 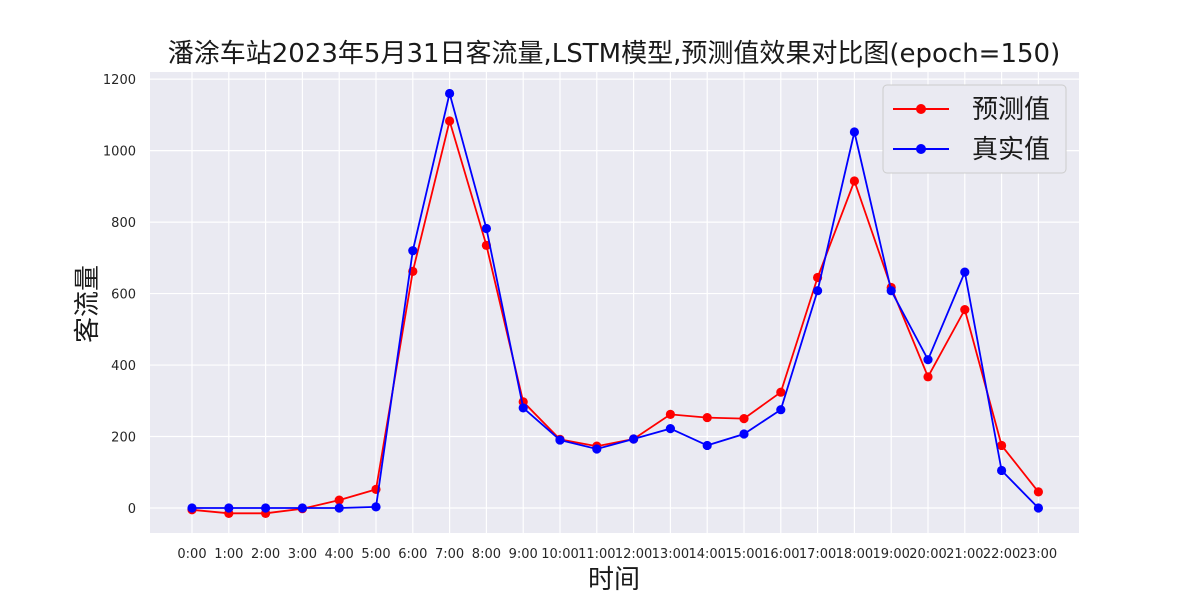 What do you see at coordinates (614, 580) in the screenshot?
I see `x-axis-title: 时间` at bounding box center [614, 580].